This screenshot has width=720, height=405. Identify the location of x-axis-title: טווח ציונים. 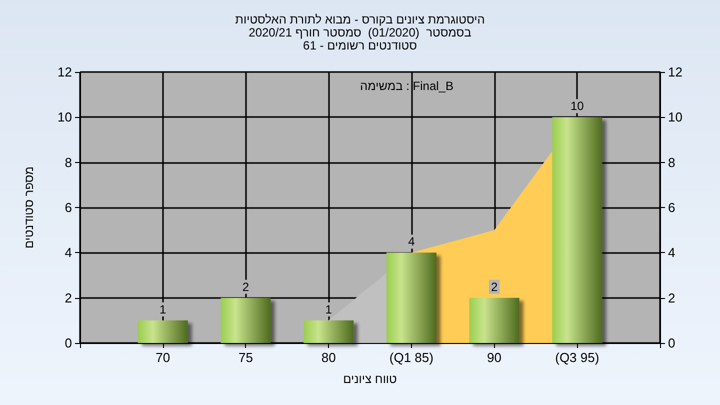
(370, 379).